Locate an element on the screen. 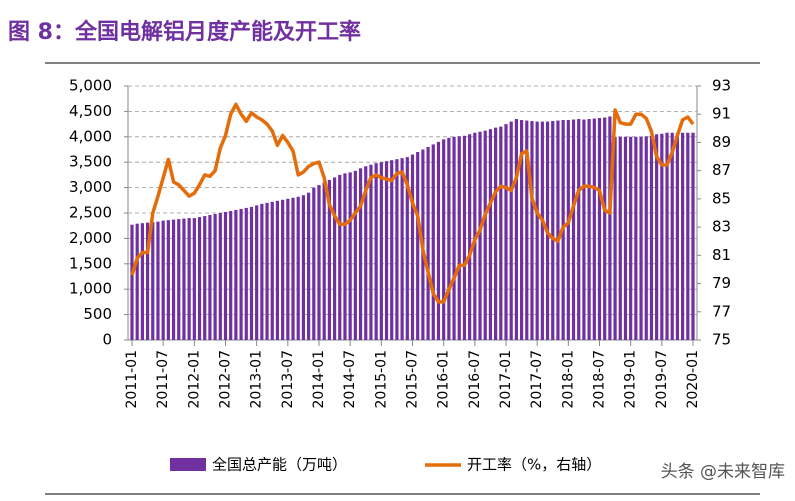 The height and width of the screenshot is (501, 795). x-tick-label: 2016-01 is located at coordinates (444, 379).